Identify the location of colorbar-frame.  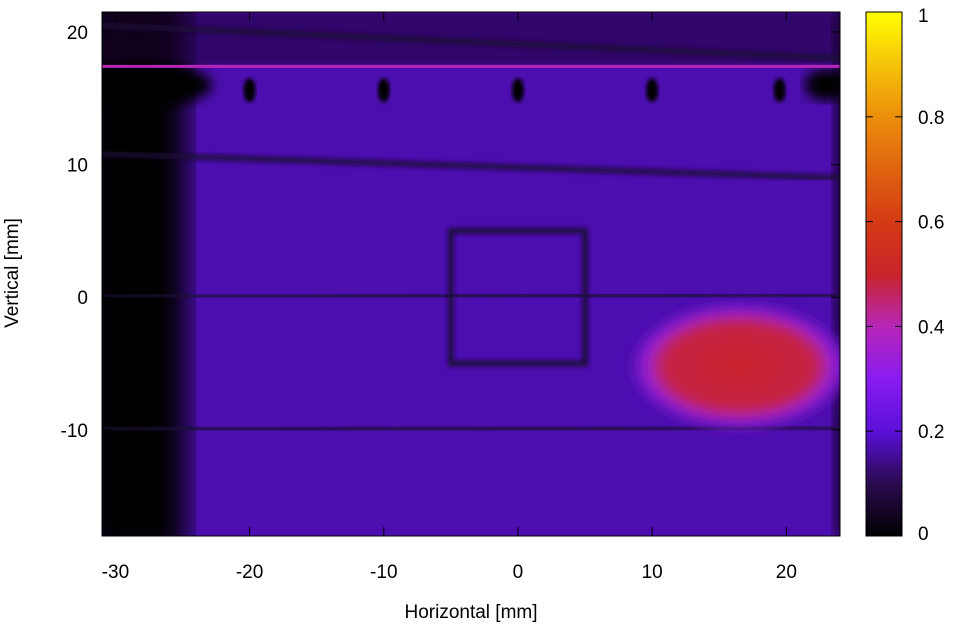
(884, 274).